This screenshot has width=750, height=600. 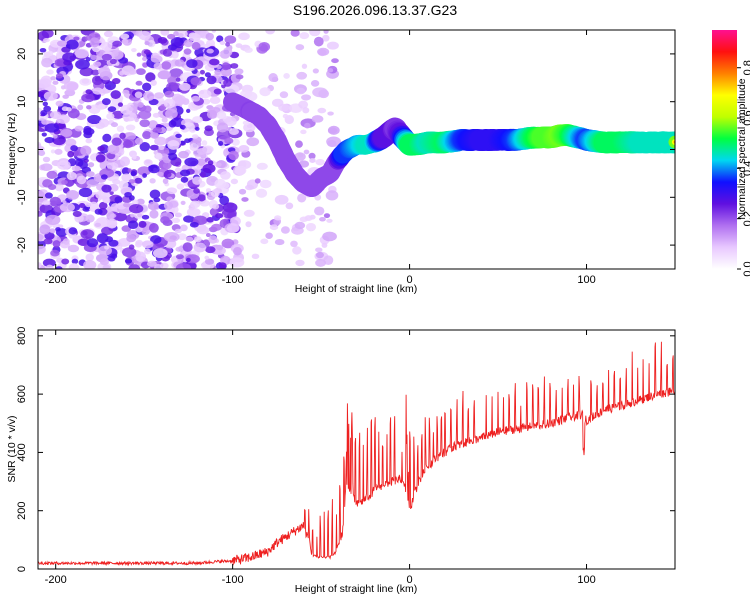 What do you see at coordinates (22, 54) in the screenshot?
I see `spectrogram-y-tick-label: 20` at bounding box center [22, 54].